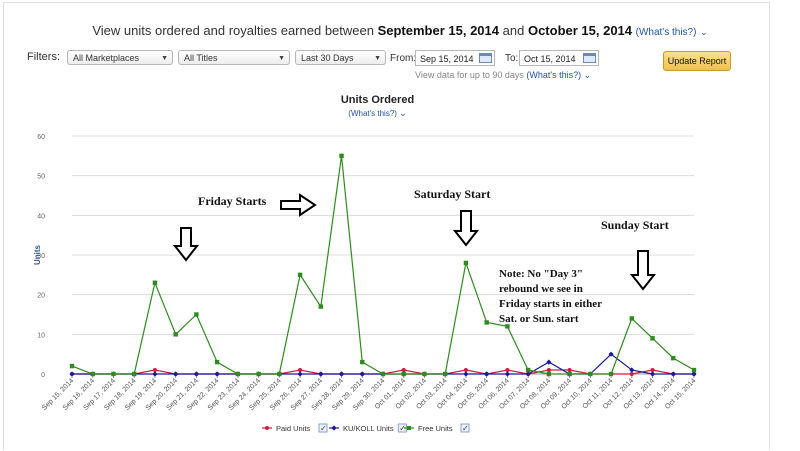 This screenshot has width=800, height=451. What do you see at coordinates (513, 30) in the screenshot?
I see `headline-and: and` at bounding box center [513, 30].